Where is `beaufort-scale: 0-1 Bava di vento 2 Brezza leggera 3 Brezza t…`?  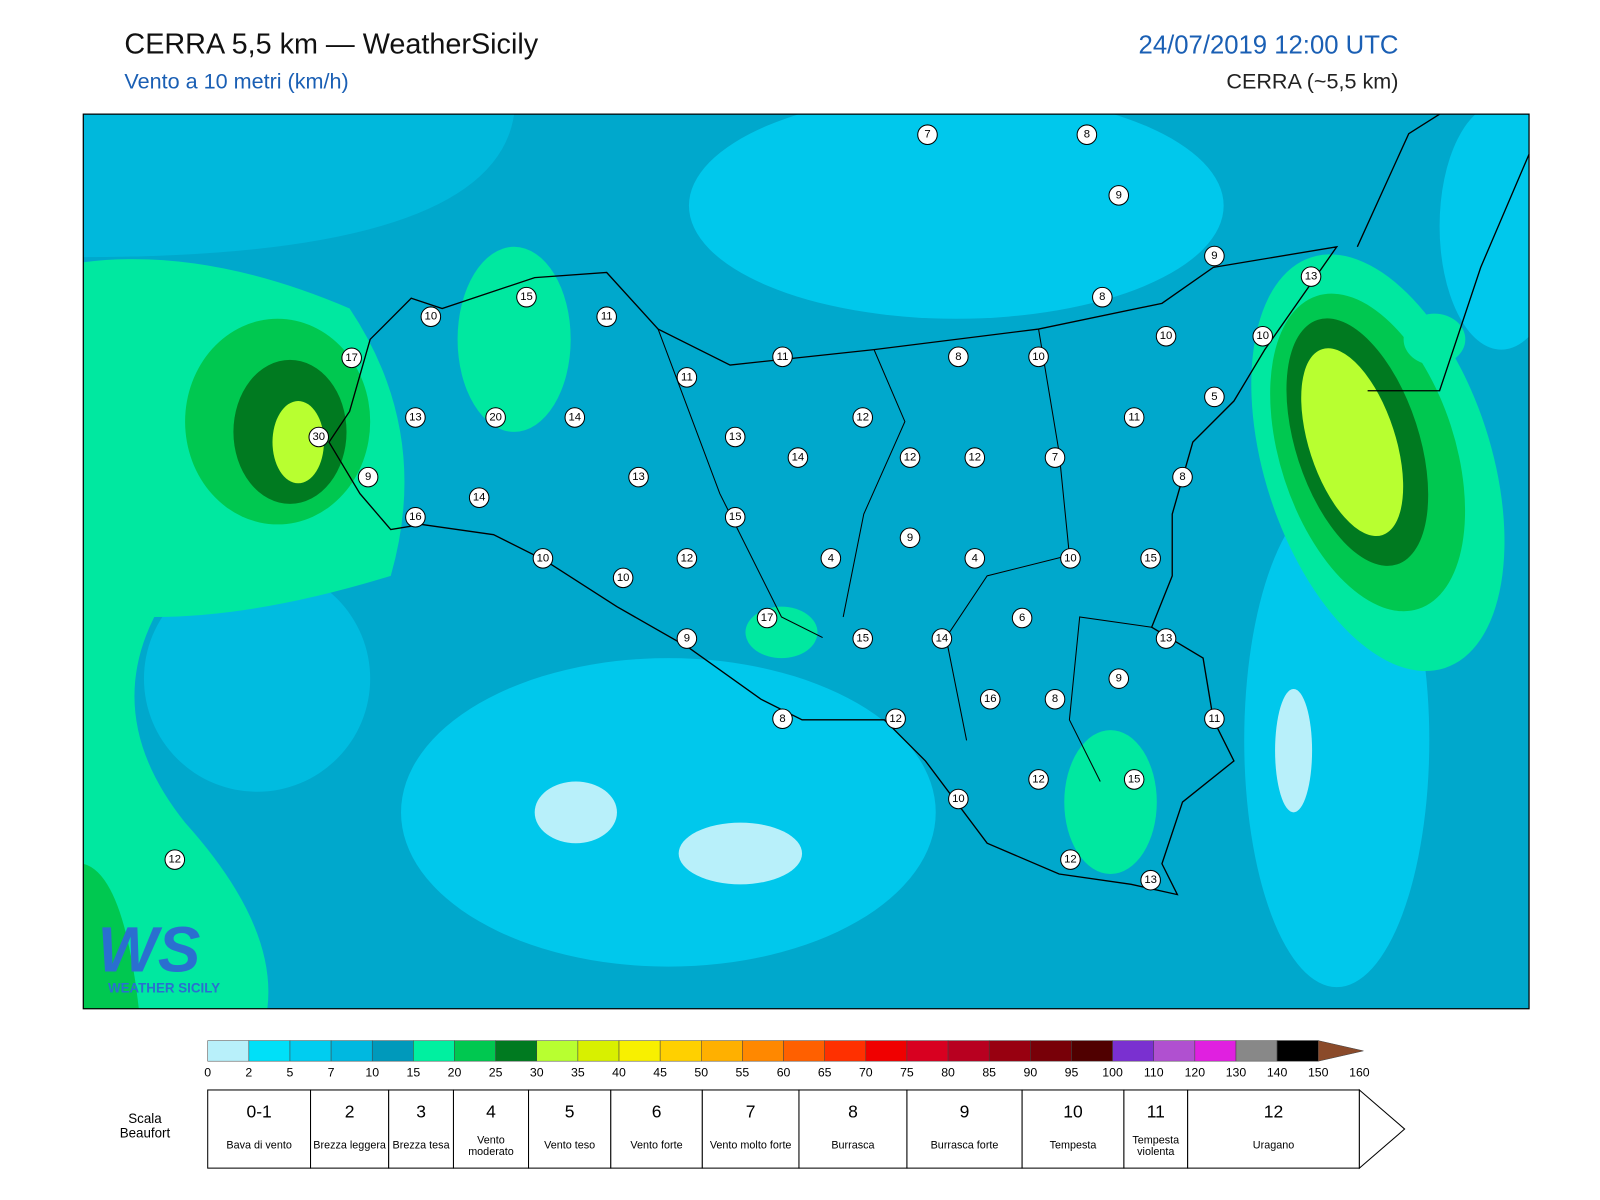
beaufort-scale: 0-1 Bava di vento 2 Brezza leggera 3 Brezza t… is located at coordinates (806, 1129).